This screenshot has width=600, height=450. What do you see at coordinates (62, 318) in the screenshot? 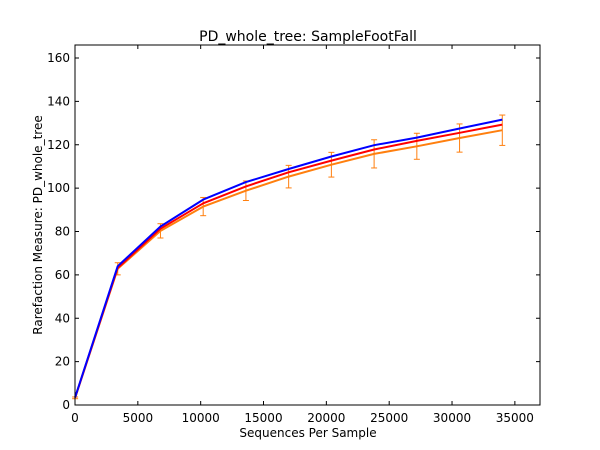
I see `y-tick-label: 40` at bounding box center [62, 318].